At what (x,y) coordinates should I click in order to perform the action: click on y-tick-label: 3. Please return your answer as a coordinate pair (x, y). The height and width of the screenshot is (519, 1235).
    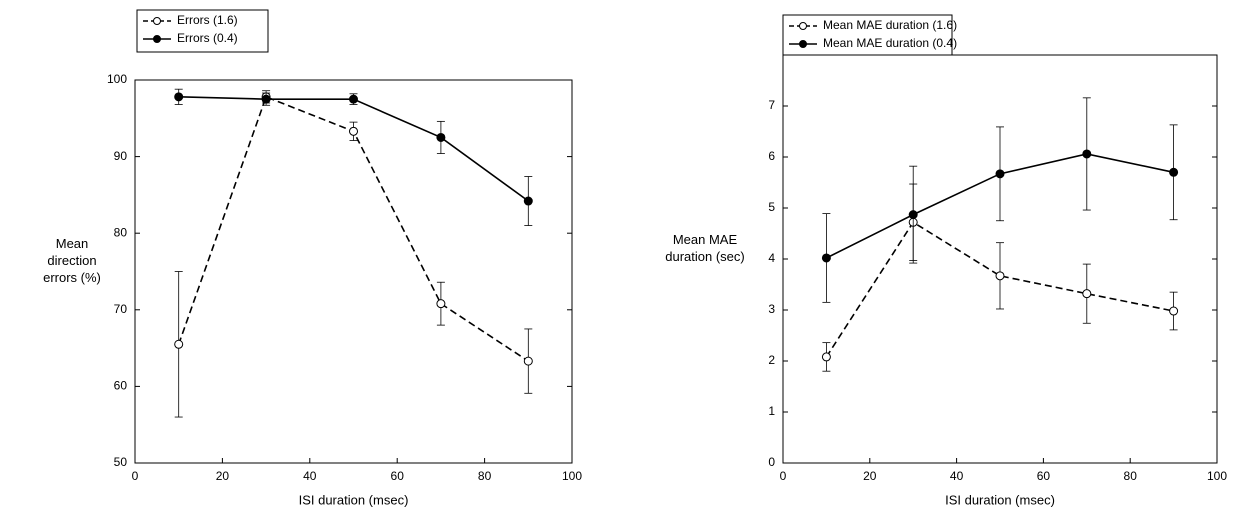
    Looking at the image, I should click on (771, 309).